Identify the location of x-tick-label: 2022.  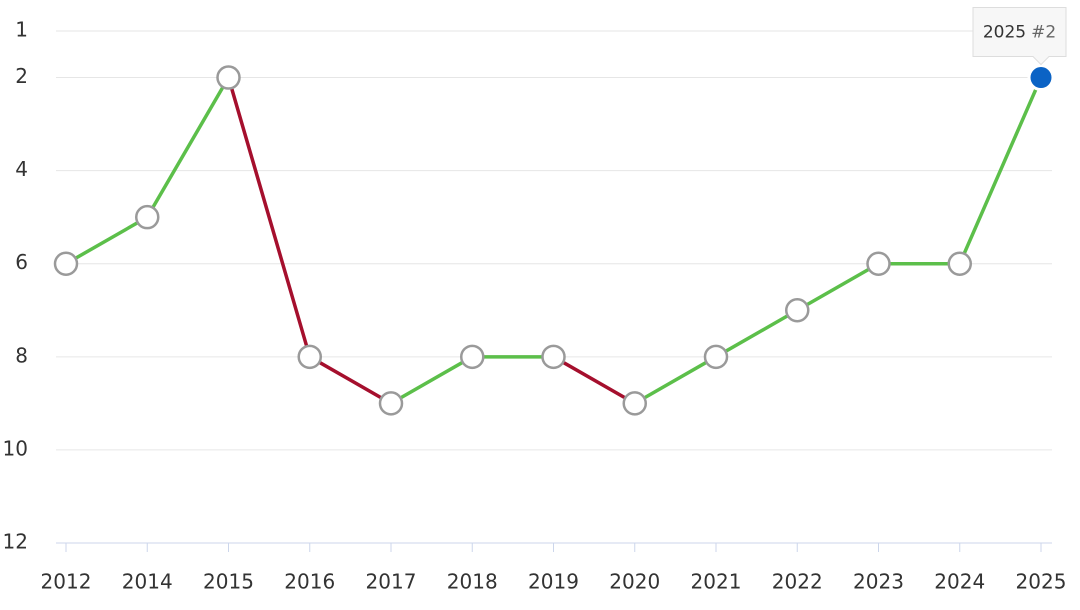
(797, 582).